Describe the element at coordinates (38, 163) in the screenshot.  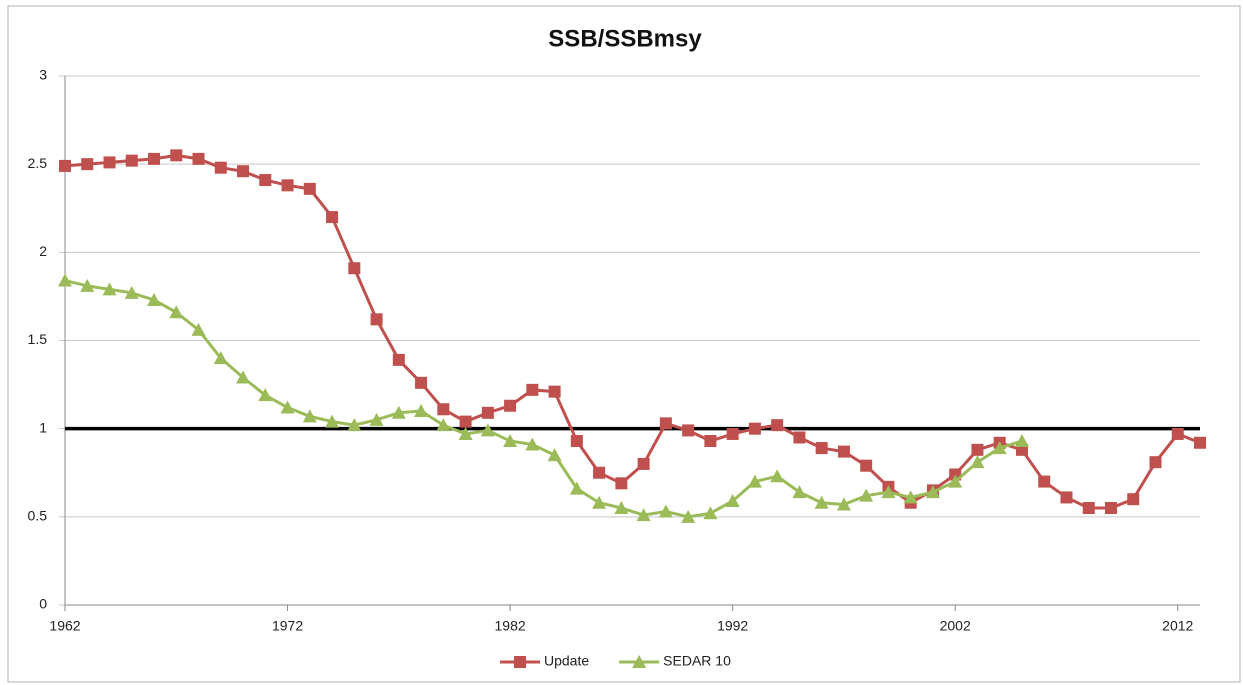
I see `y-tick-label: 2.5` at that location.